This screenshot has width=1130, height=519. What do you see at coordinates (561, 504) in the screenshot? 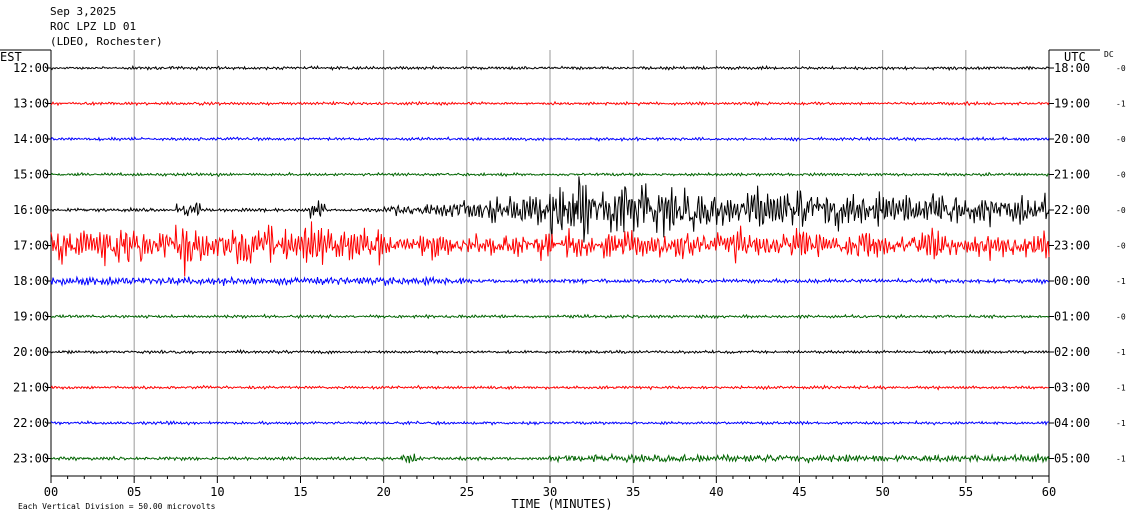
I see `x-axis-title: TIME (MINUTES)` at bounding box center [561, 504].